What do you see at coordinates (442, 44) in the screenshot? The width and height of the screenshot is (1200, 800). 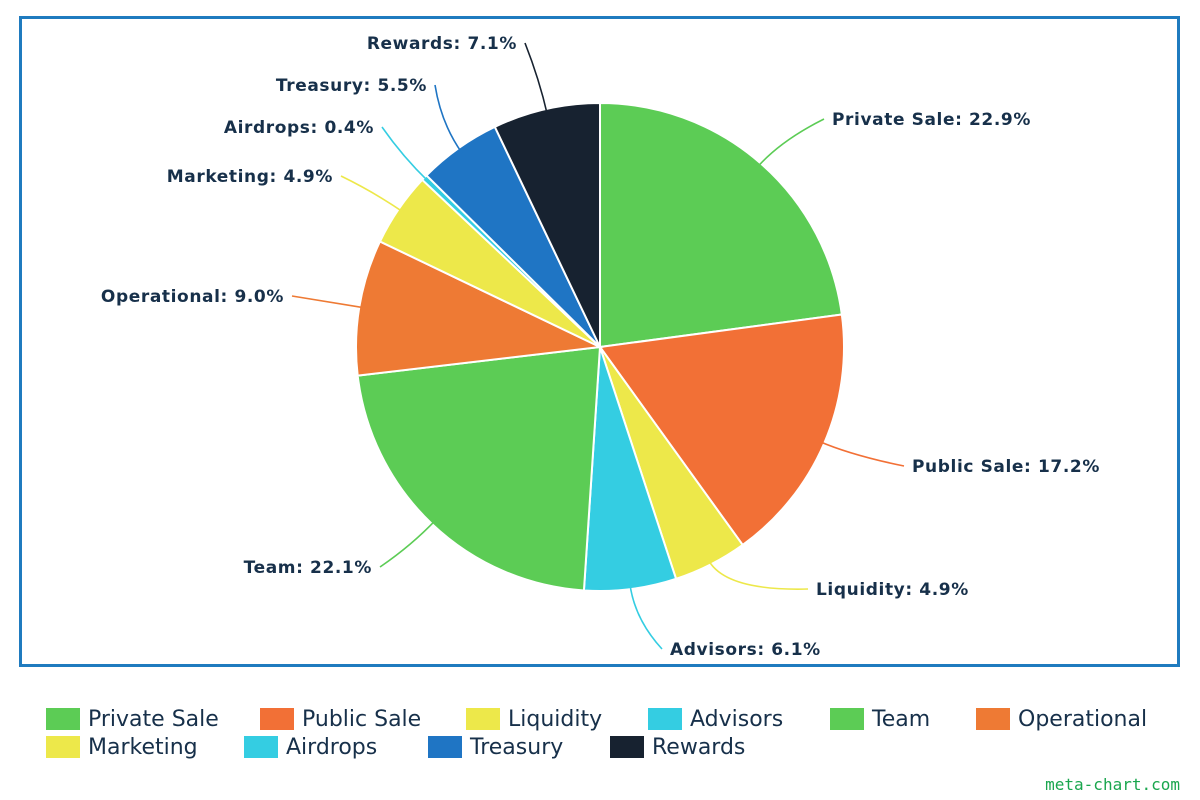 I see `slice-label-rewards: Rewards: 7.1%` at bounding box center [442, 44].